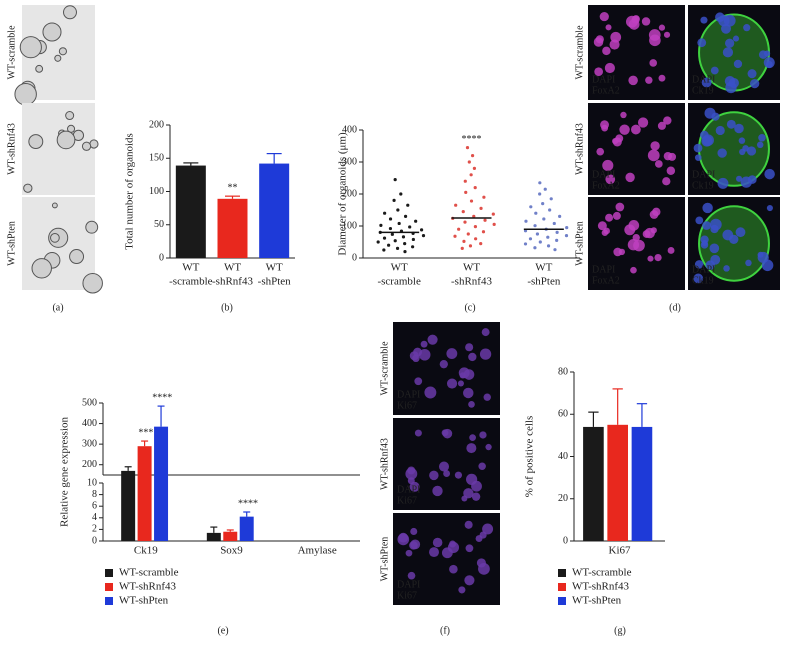 Image resolution: width=786 pixels, height=650 pixels. What do you see at coordinates (89, 464) in the screenshot?
I see `y-tick-label: 200` at bounding box center [89, 464].